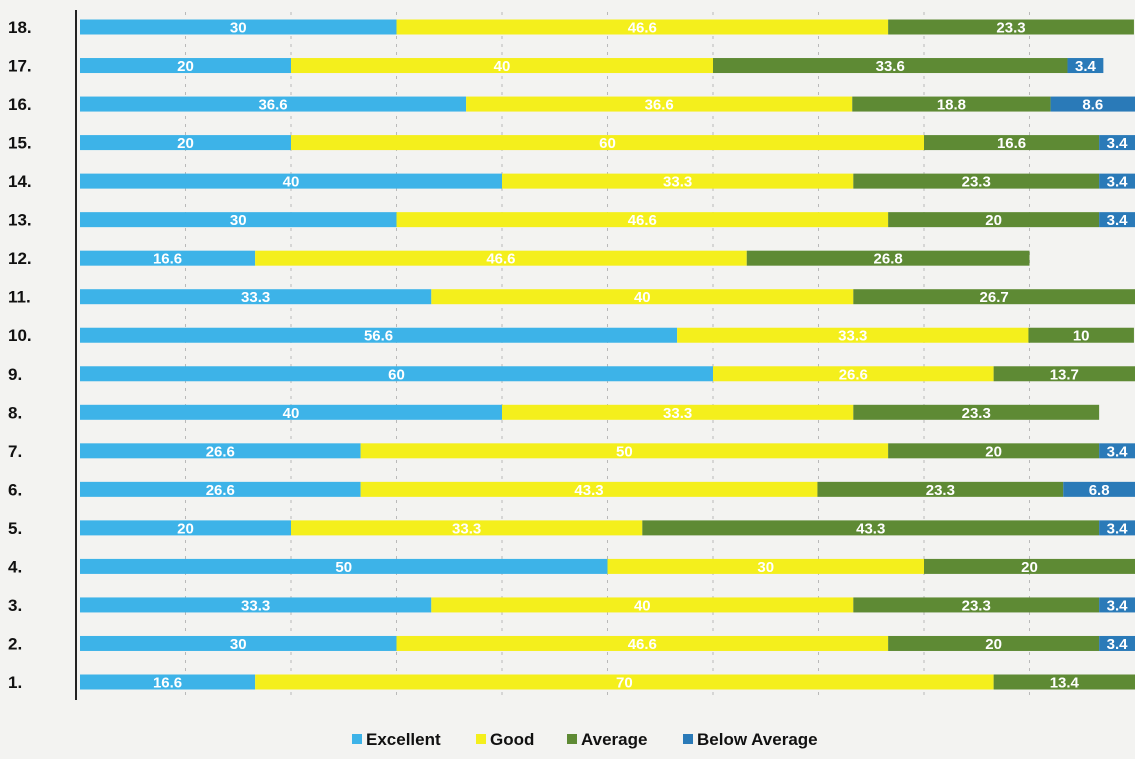 The width and height of the screenshot is (1135, 759). Describe the element at coordinates (15, 451) in the screenshot. I see `category-label: 7.` at that location.